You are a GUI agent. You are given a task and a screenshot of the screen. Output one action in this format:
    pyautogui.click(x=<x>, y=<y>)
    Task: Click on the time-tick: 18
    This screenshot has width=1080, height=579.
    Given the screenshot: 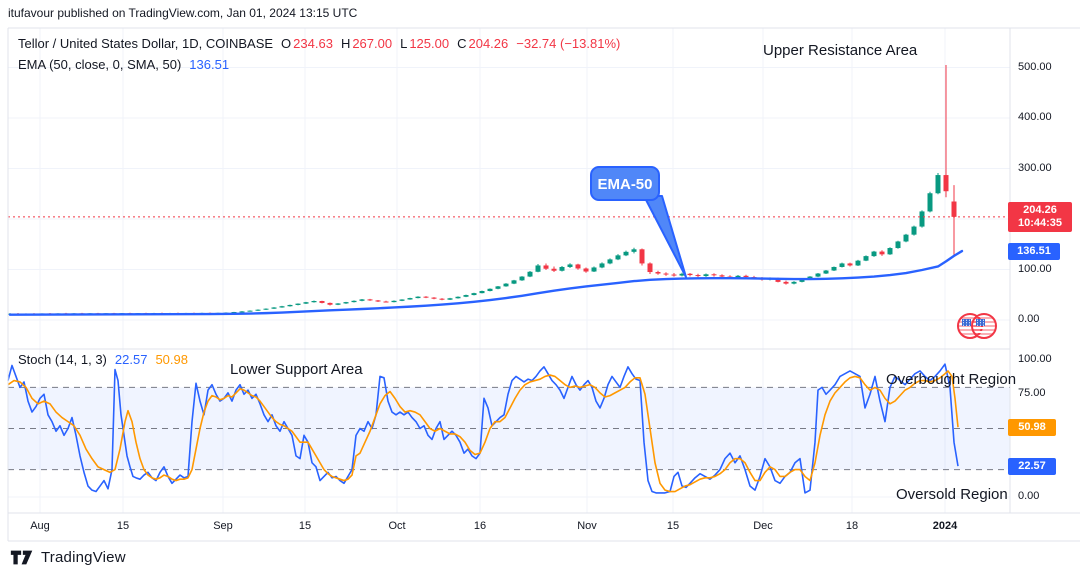 What is the action you would take?
    pyautogui.click(x=852, y=526)
    